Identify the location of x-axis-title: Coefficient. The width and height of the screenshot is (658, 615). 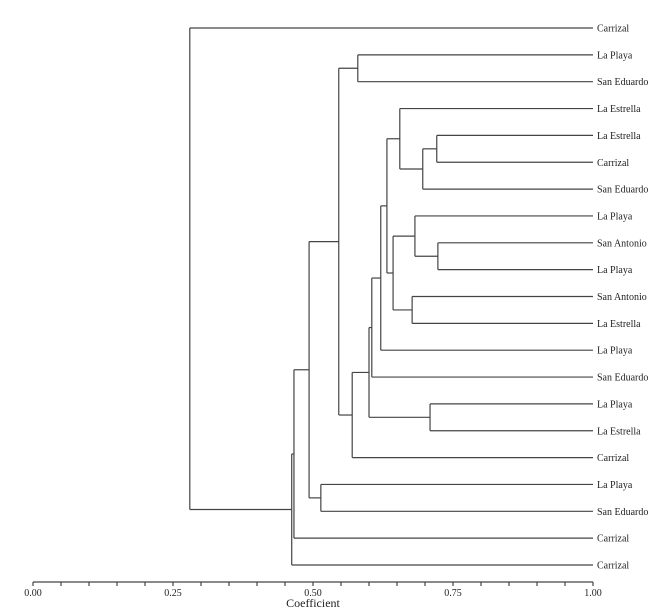
(313, 603).